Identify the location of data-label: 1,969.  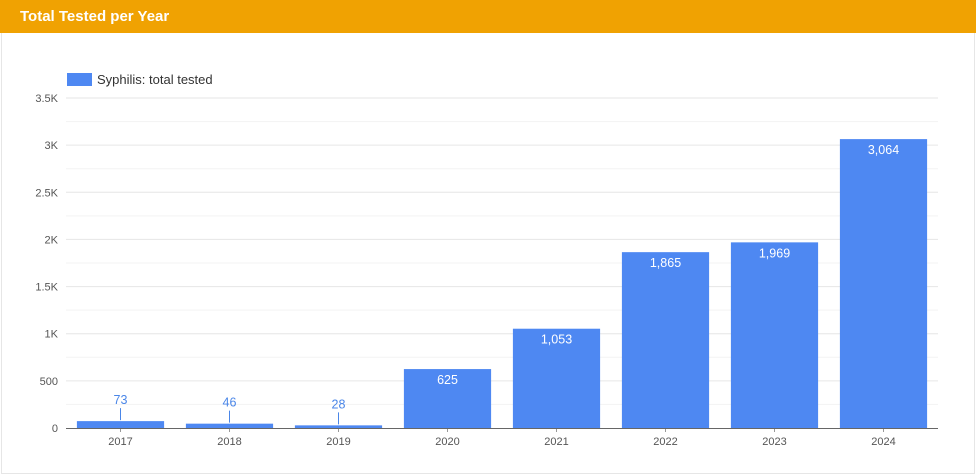
(774, 253).